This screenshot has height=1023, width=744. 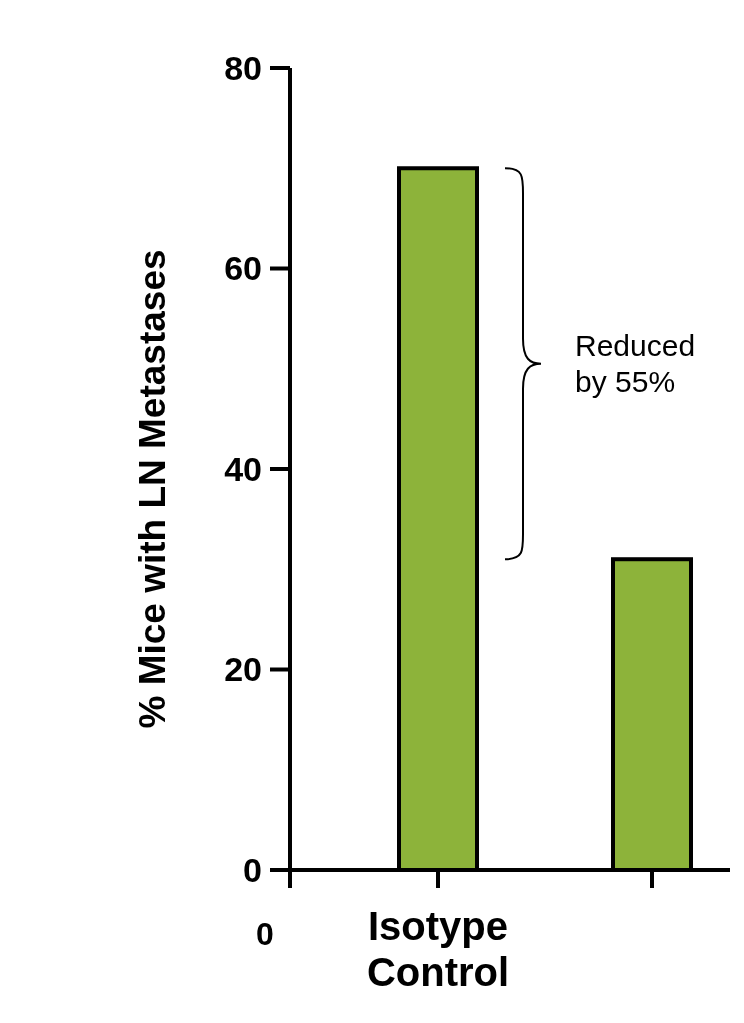 What do you see at coordinates (152, 489) in the screenshot?
I see `y-axis-title: % Mice with LN Metastases` at bounding box center [152, 489].